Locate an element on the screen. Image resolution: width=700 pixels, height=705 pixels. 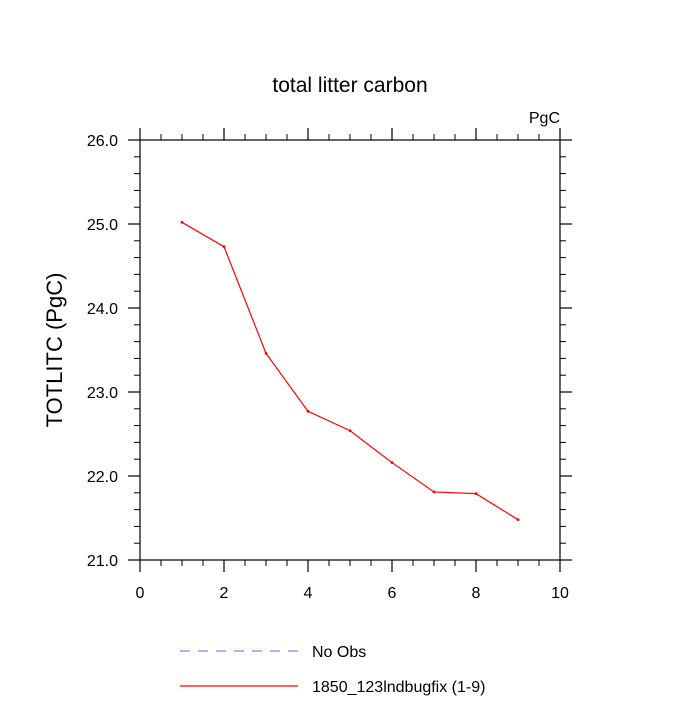
x-tick-label: 2 is located at coordinates (224, 593).